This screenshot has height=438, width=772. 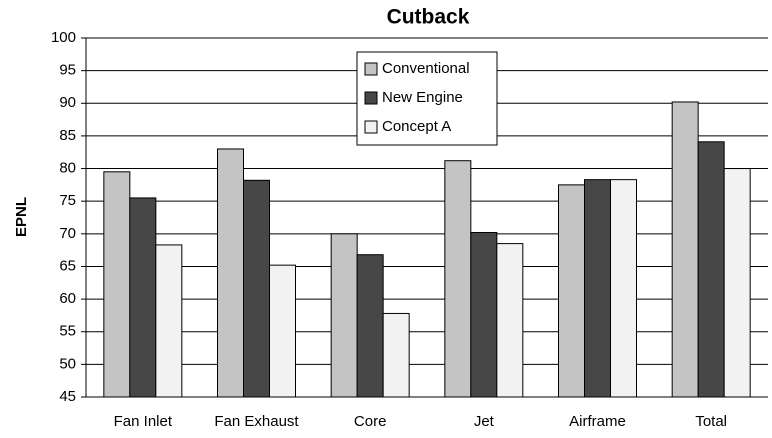 What do you see at coordinates (422, 97) in the screenshot?
I see `legend-label: New Engine` at bounding box center [422, 97].